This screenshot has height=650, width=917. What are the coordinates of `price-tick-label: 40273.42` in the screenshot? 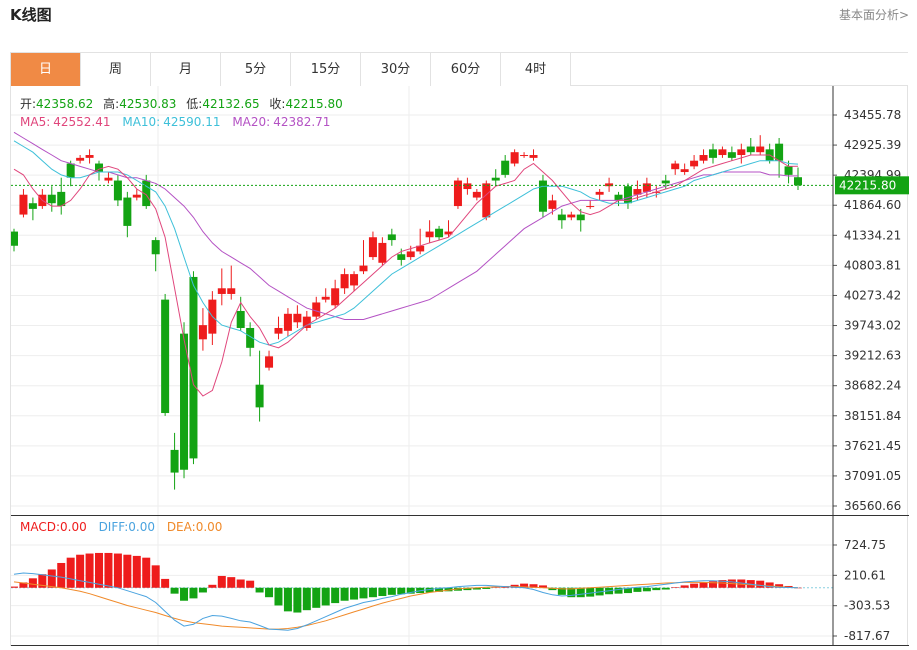 It's located at (872, 295).